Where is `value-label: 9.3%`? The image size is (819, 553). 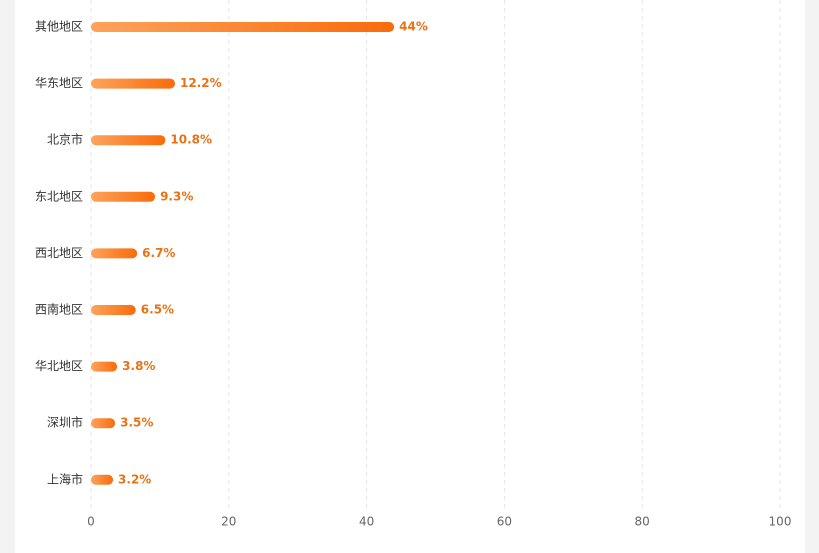 value-label: 9.3% is located at coordinates (176, 196).